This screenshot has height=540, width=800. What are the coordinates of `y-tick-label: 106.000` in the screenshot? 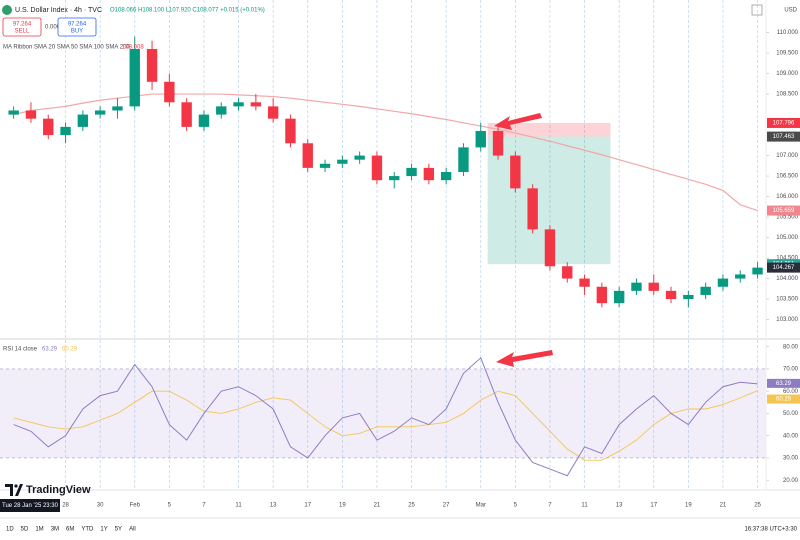 It's located at (787, 197).